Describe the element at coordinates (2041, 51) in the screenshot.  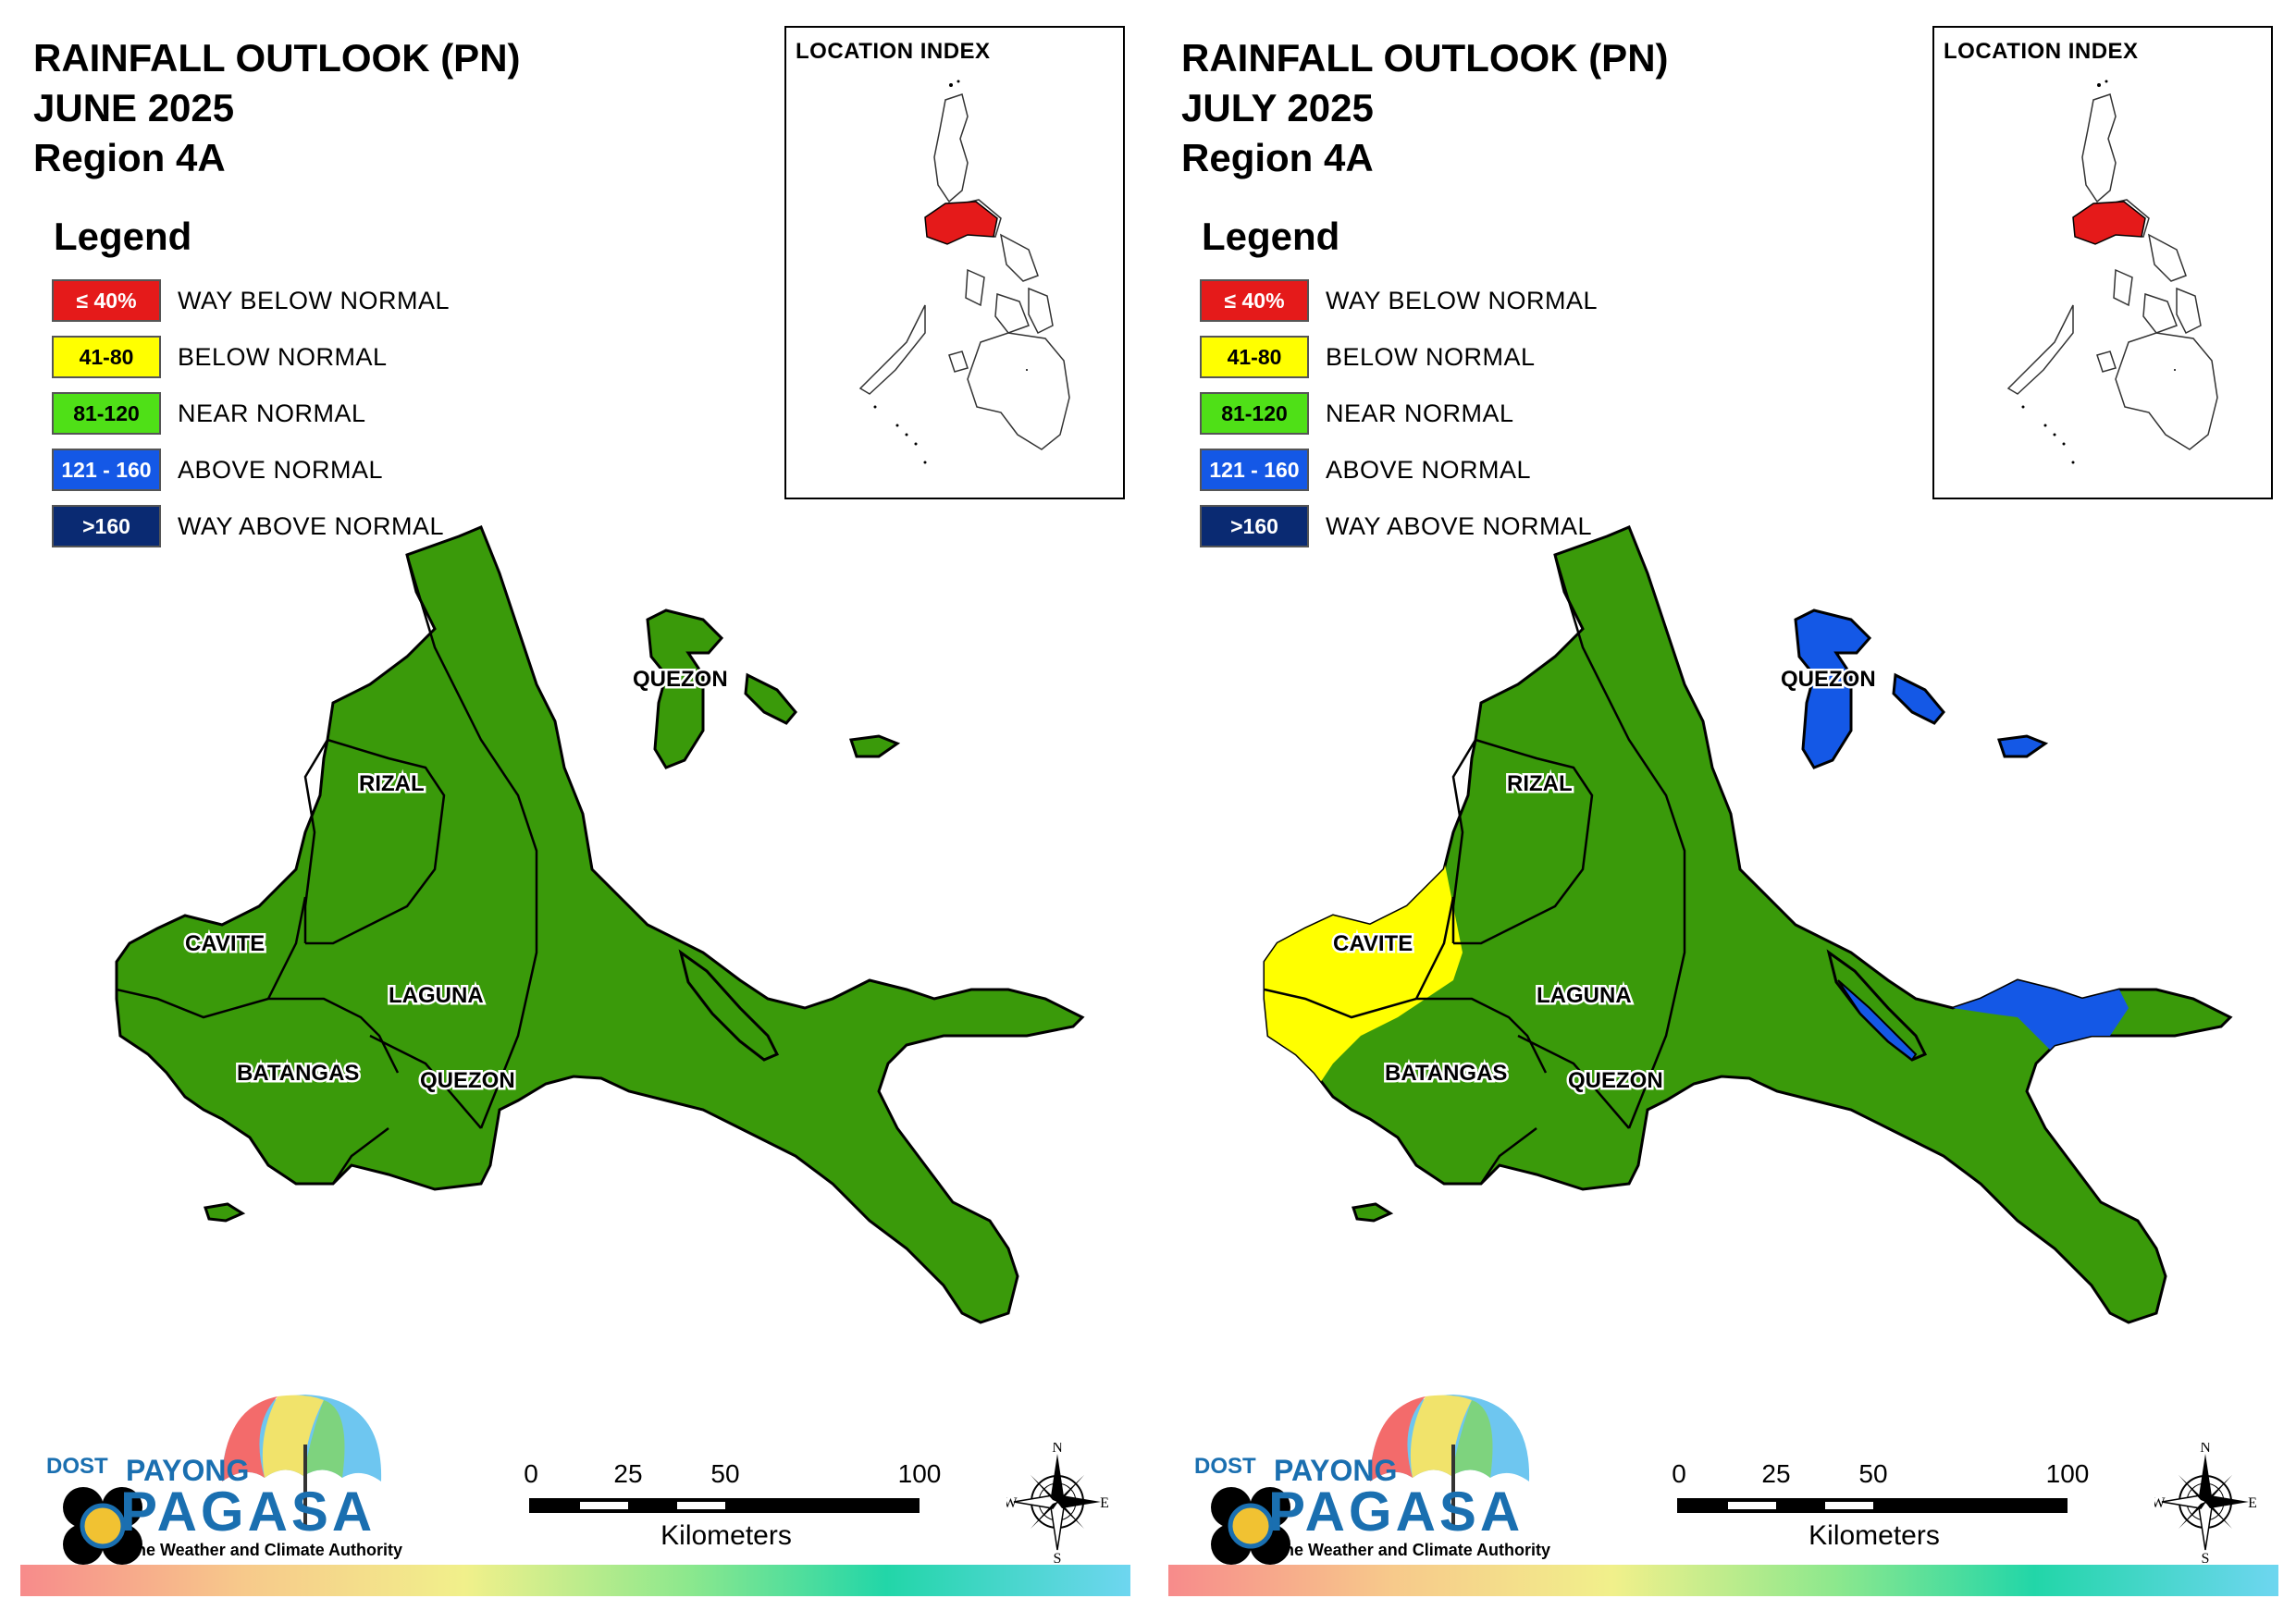
I see `inset-title: LOCATION INDEX` at that location.